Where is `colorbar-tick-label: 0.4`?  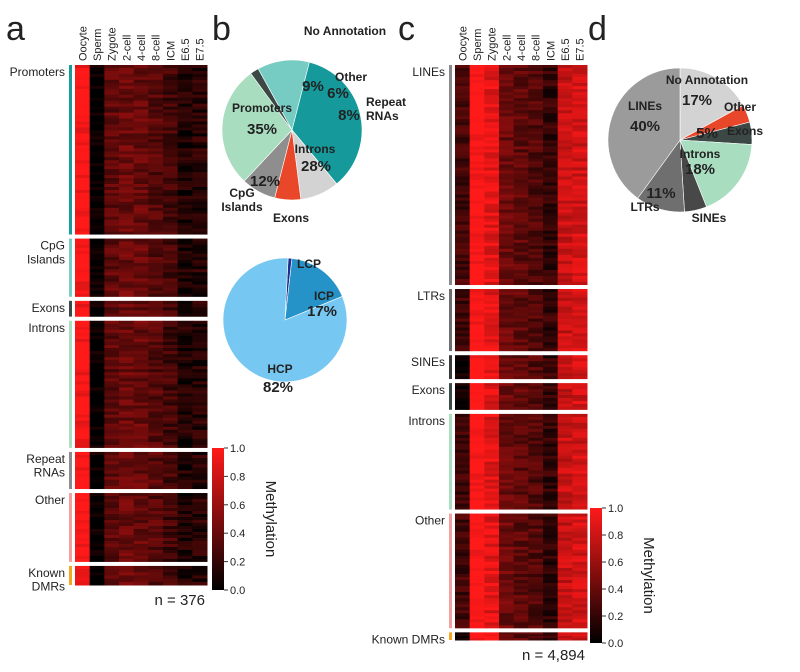
colorbar-tick-label: 0.4 is located at coordinates (237, 534).